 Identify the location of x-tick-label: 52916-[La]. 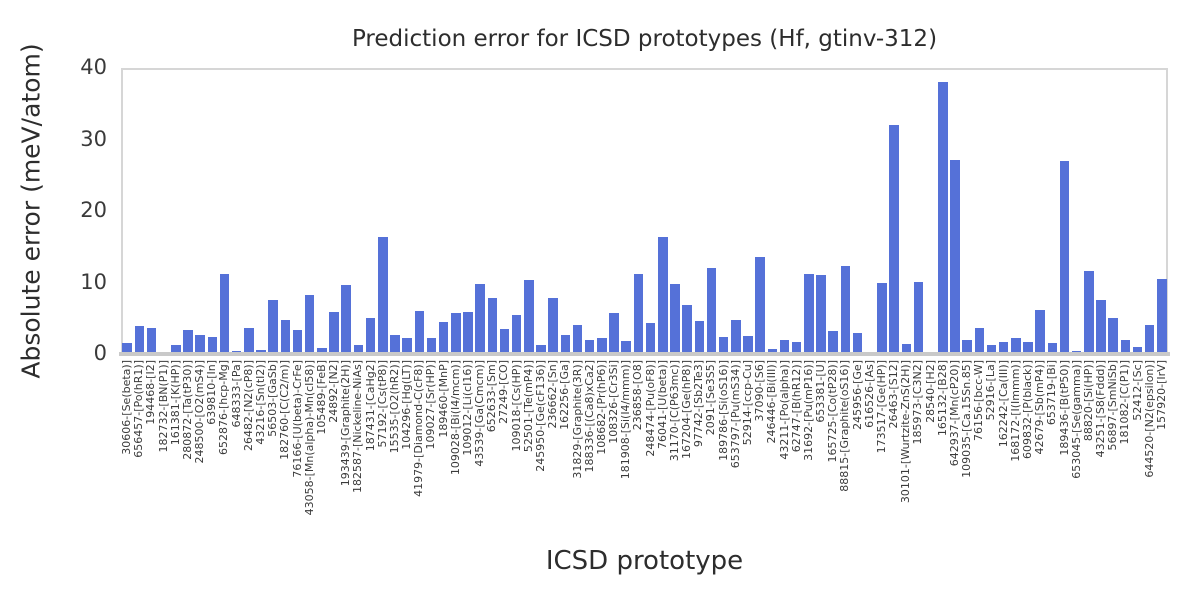
(991, 390).